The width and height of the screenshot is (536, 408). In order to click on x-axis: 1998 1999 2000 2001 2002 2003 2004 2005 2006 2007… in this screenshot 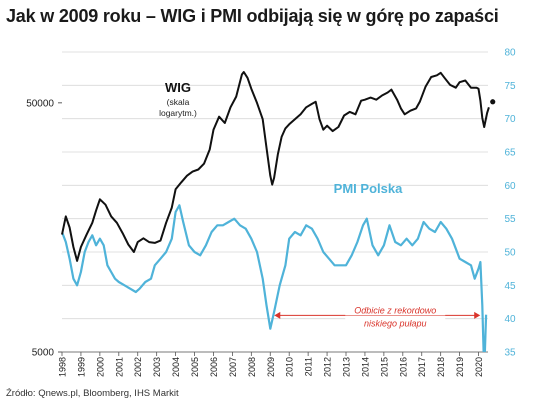, I will do `click(273, 364)`.